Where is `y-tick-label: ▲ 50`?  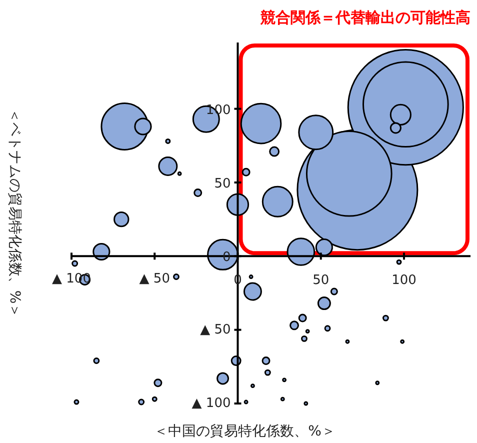 y-tick-label: ▲ 50 is located at coordinates (215, 330).